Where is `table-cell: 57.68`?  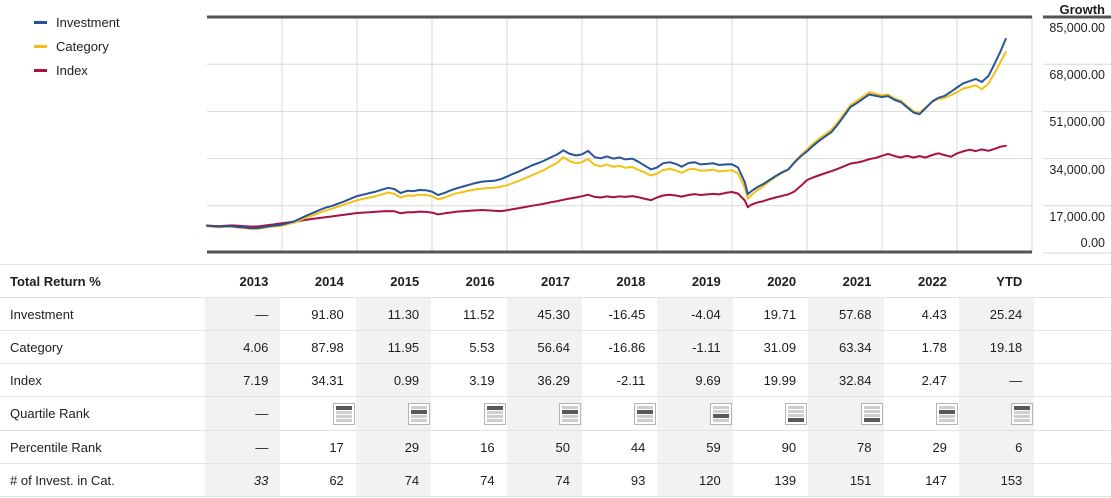
table-cell: 57.68 is located at coordinates (846, 314).